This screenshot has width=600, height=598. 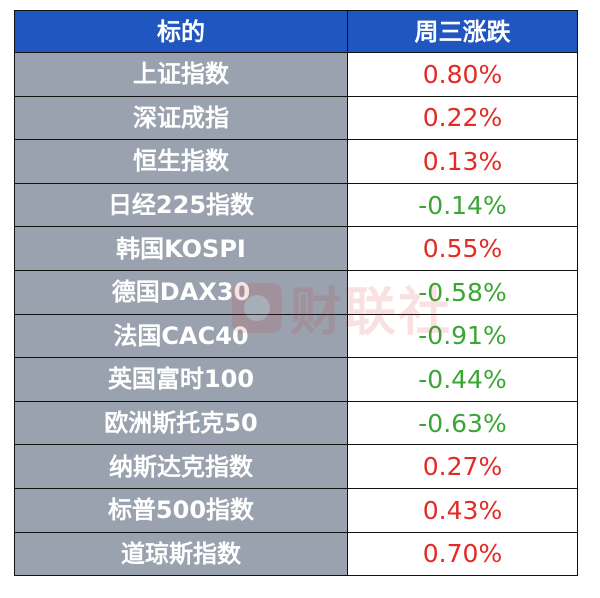 I want to click on index-name-cell: 英国富时100, so click(x=181, y=379).